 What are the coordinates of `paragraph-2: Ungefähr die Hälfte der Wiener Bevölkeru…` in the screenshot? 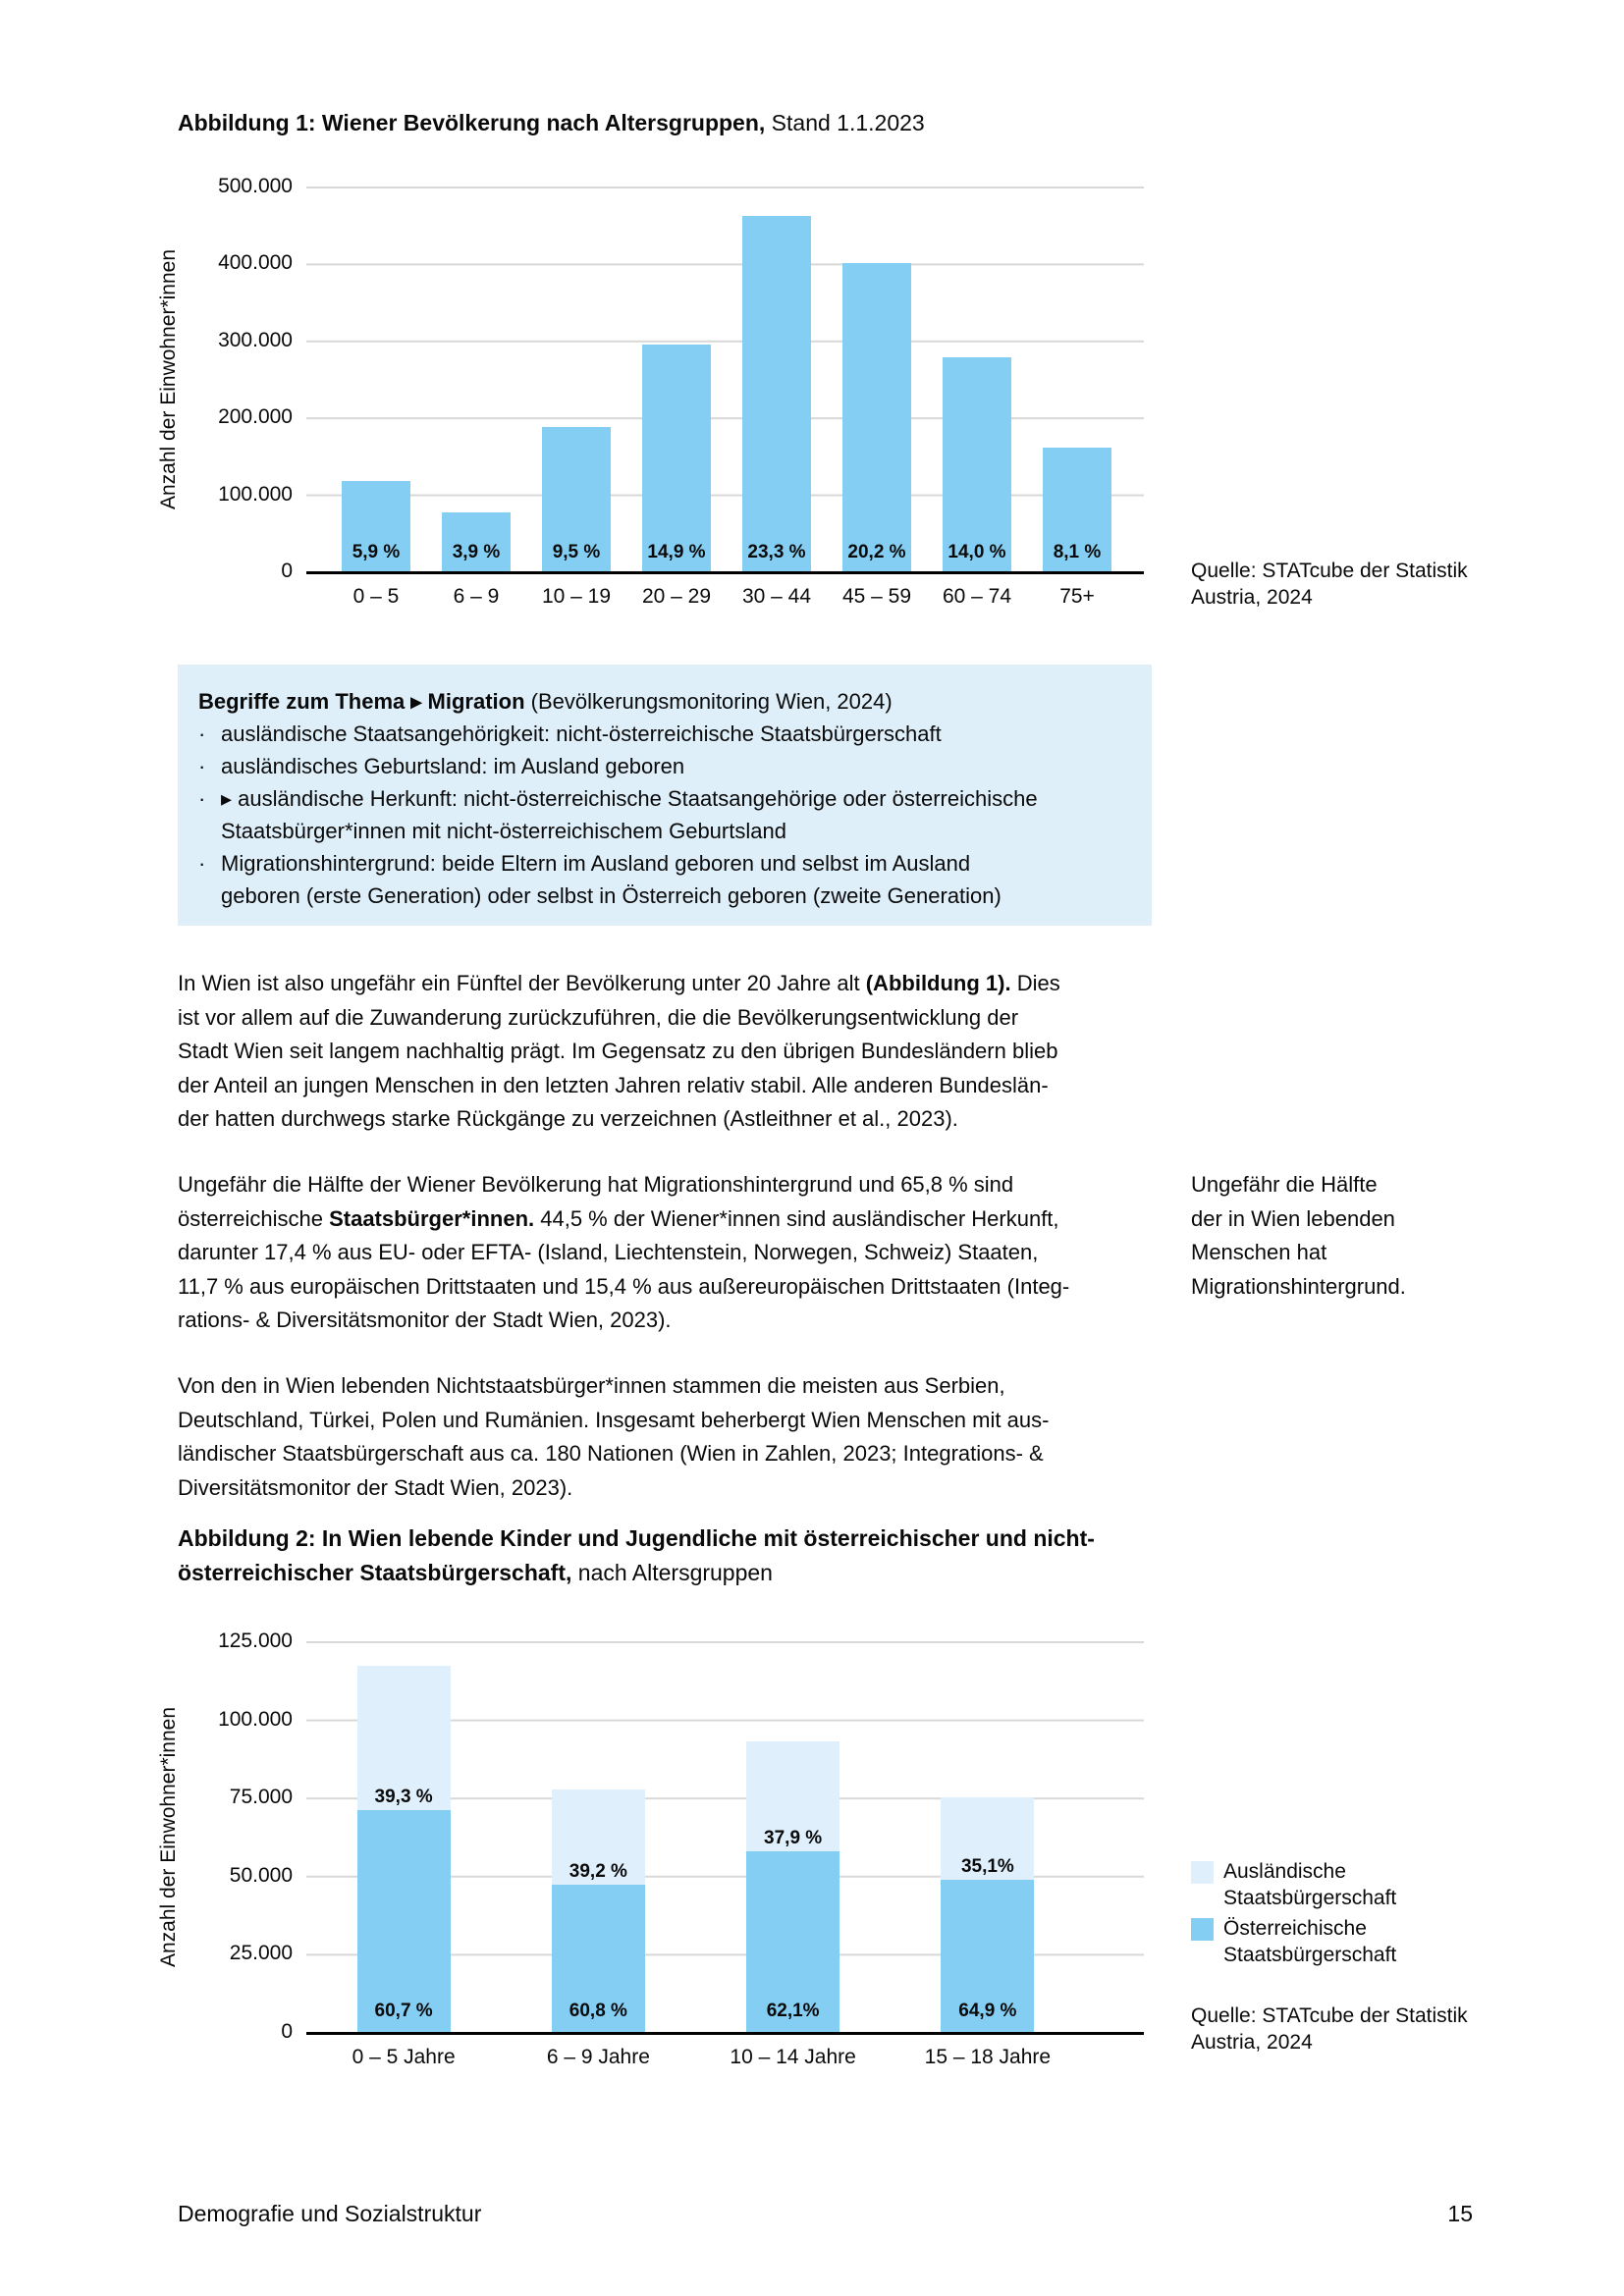 It's located at (669, 1253).